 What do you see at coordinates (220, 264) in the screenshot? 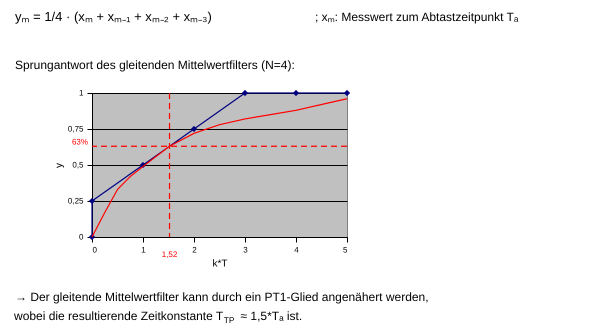
I see `x-axis-title: k*T` at bounding box center [220, 264].